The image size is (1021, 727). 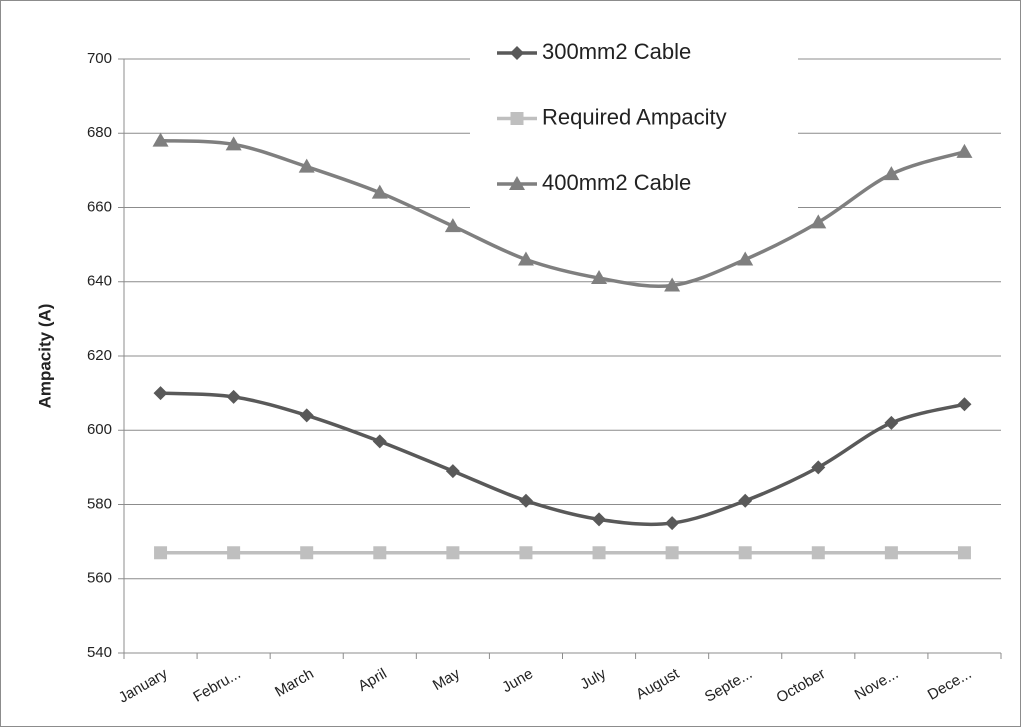 I want to click on y-tick-label: 540, so click(x=99, y=652).